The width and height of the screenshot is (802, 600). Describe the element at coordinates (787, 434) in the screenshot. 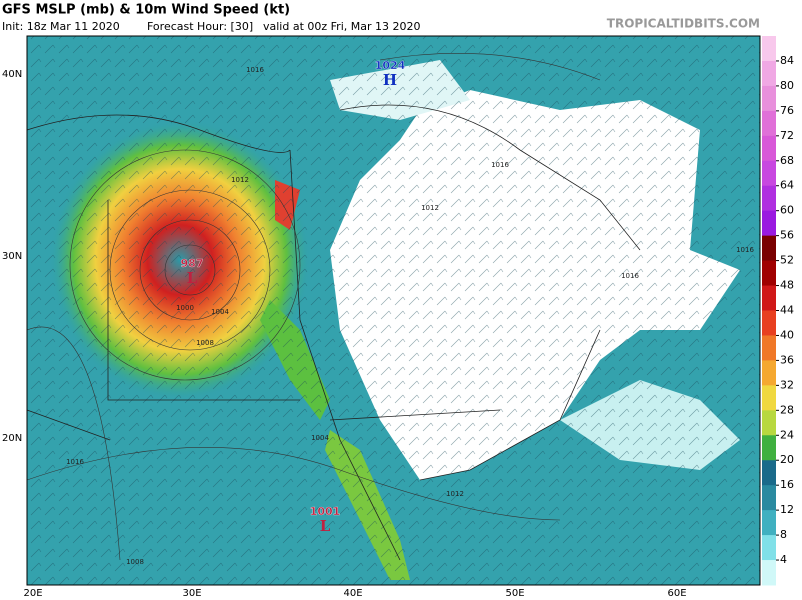

I see `colorbar-label: 24` at that location.